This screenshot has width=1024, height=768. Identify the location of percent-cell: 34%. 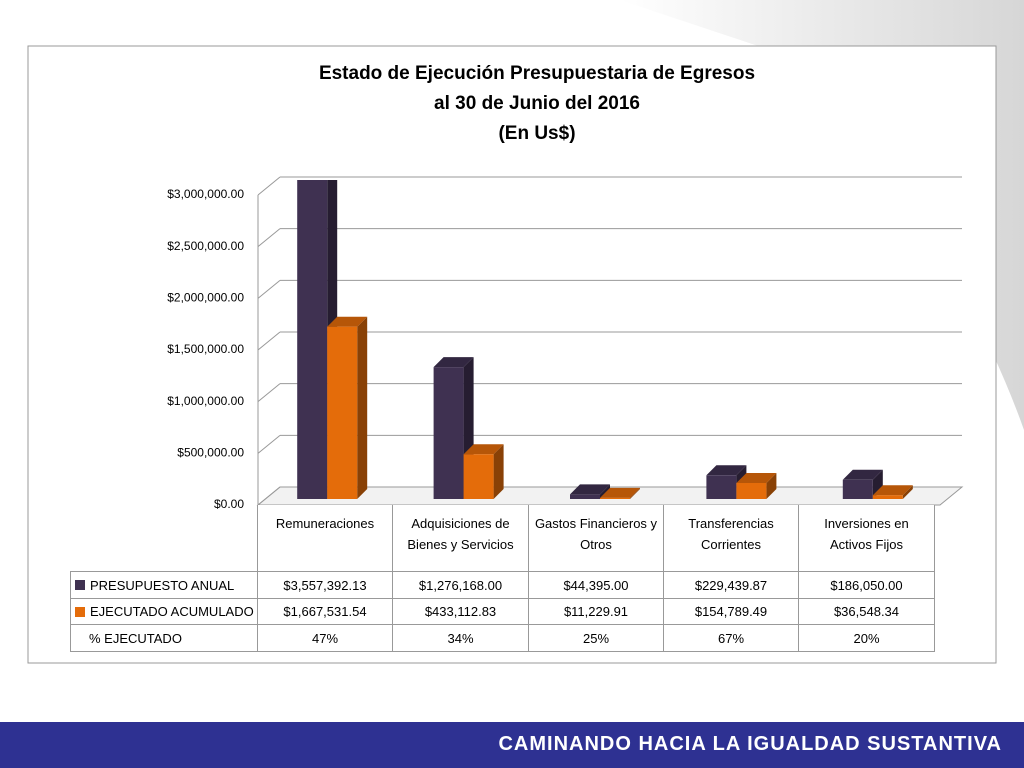
(461, 638).